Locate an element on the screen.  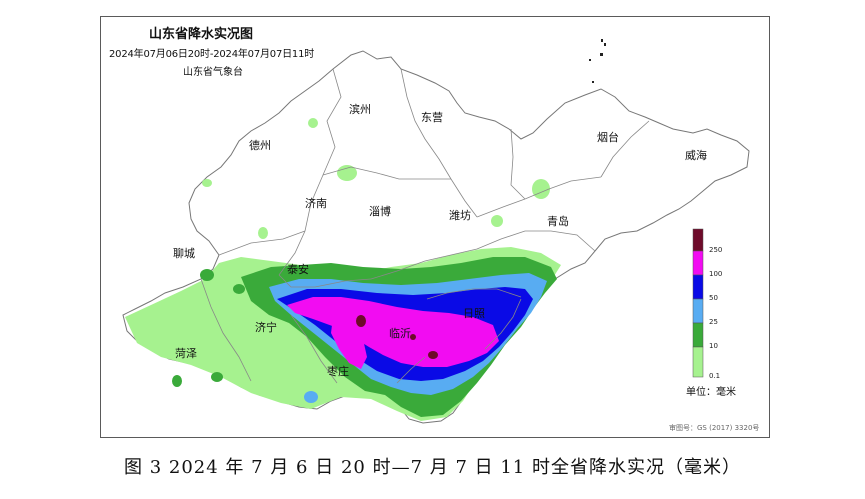
city-label-dongying: 东营 is located at coordinates (432, 117).